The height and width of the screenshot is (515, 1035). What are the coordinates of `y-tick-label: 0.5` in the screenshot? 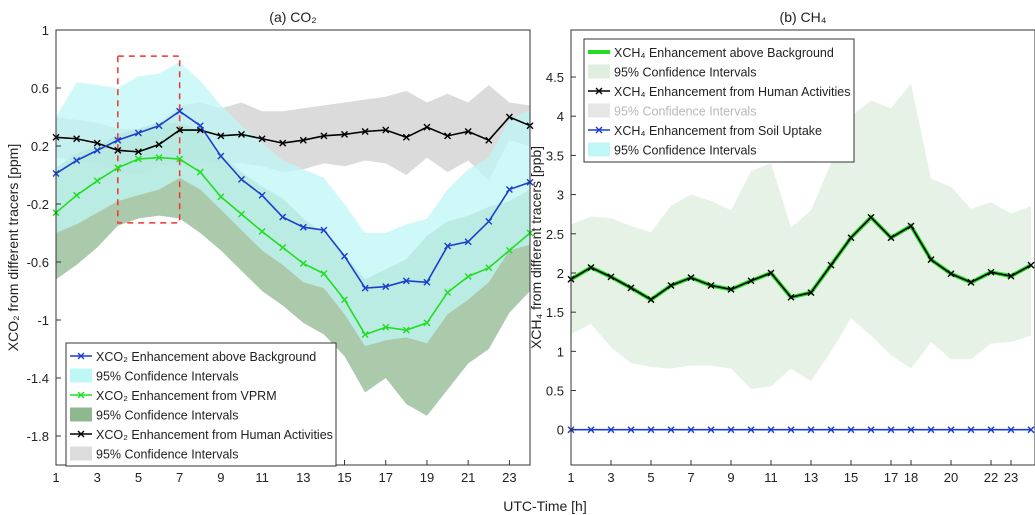 It's located at (555, 391).